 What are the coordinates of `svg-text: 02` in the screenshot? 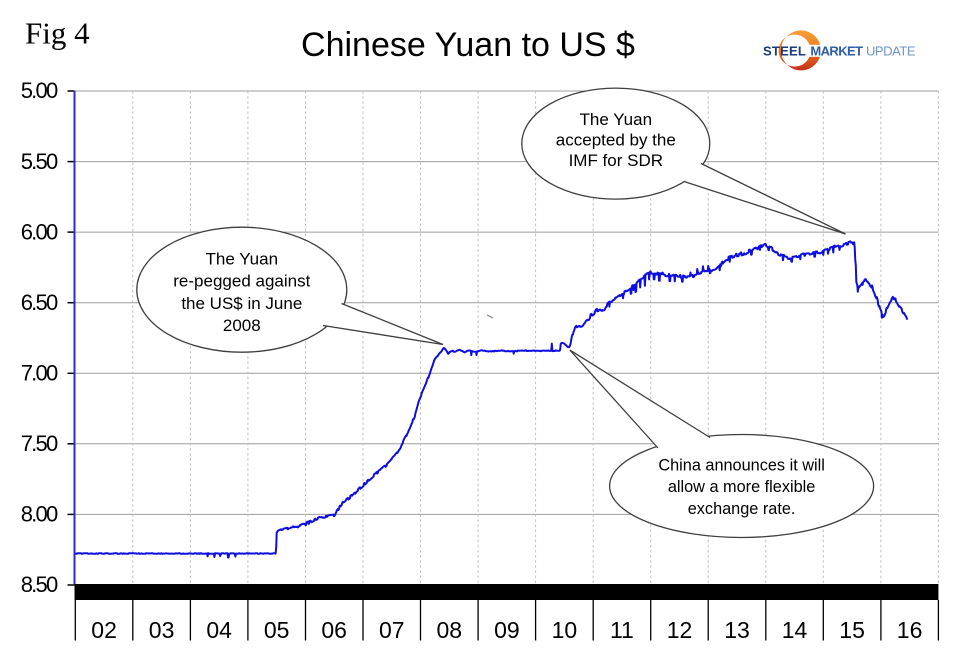 It's located at (104, 630).